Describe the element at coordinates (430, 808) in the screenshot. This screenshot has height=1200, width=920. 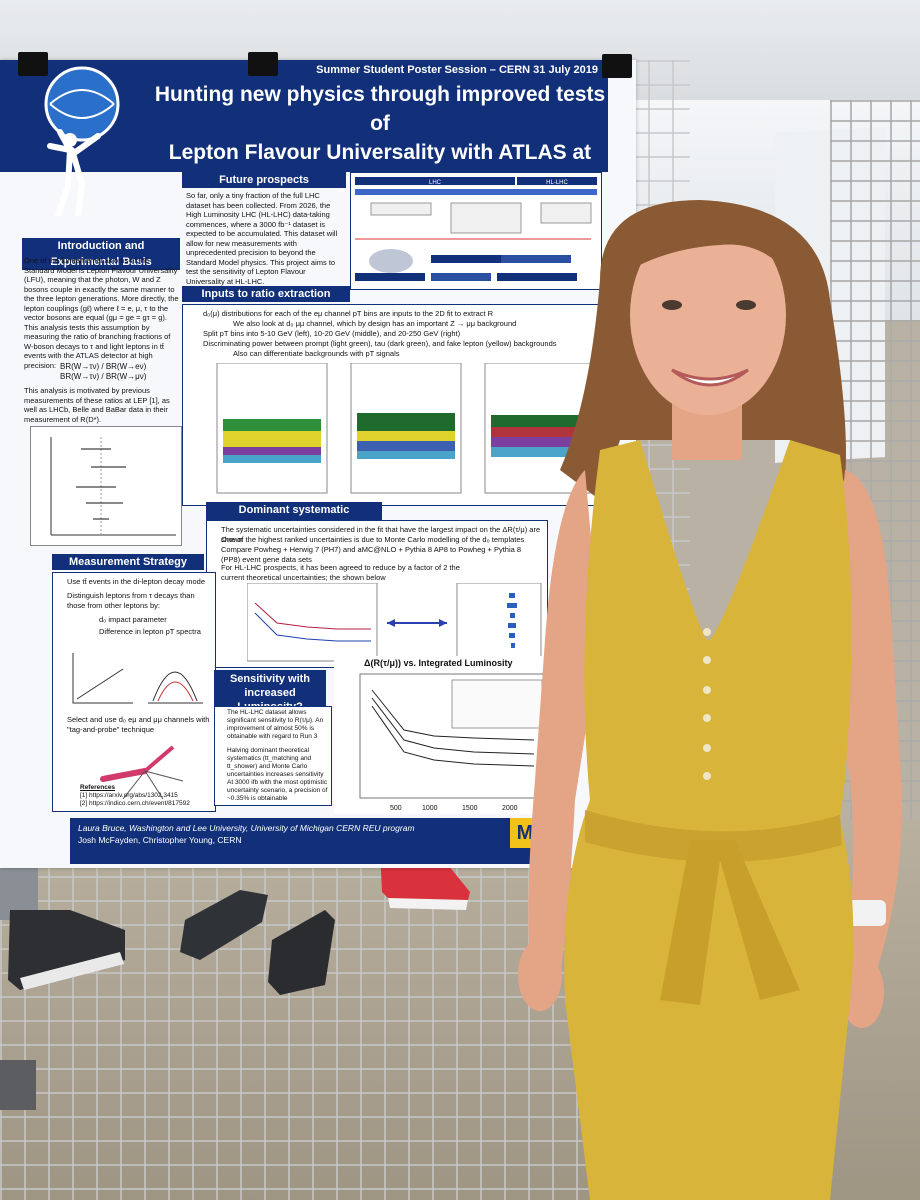
I see `lumi-x-tick-2: 1000` at that location.